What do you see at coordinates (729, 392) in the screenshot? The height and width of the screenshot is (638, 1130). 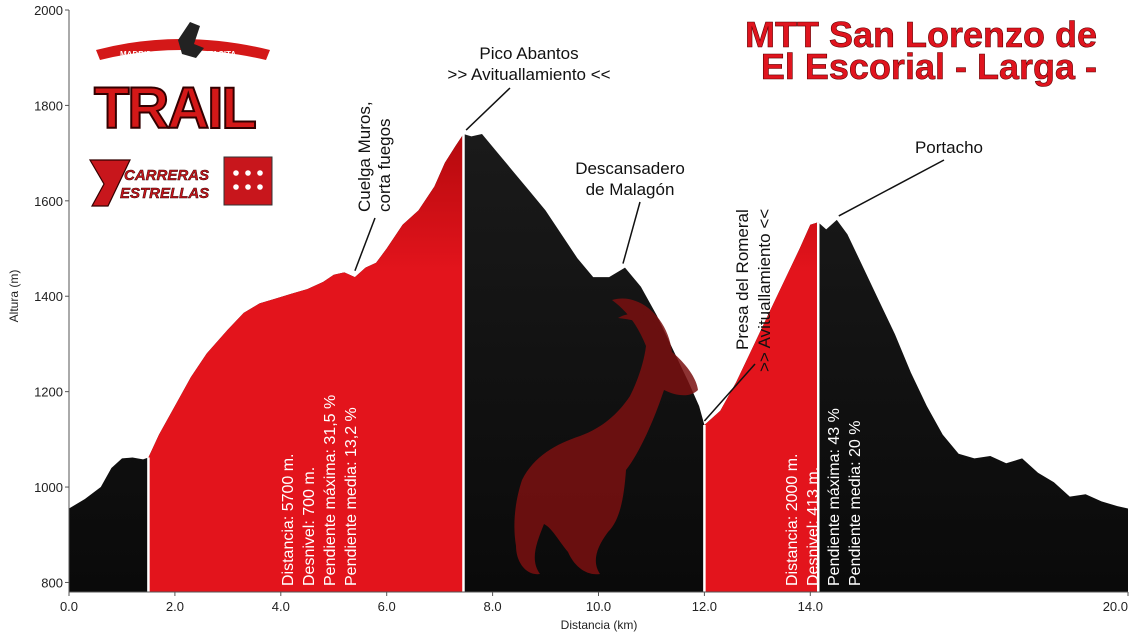 I see `annotation-romeral-leader` at bounding box center [729, 392].